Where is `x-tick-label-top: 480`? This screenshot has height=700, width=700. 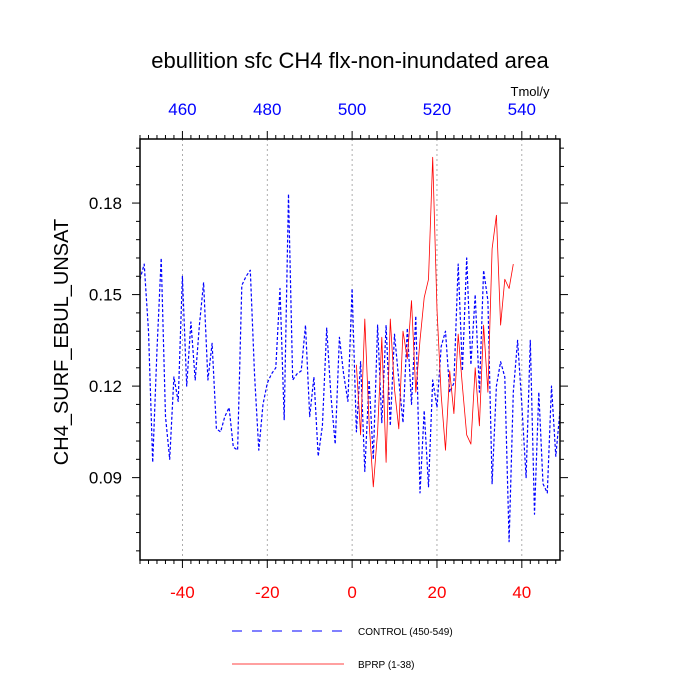 x-tick-label-top: 480 is located at coordinates (267, 109).